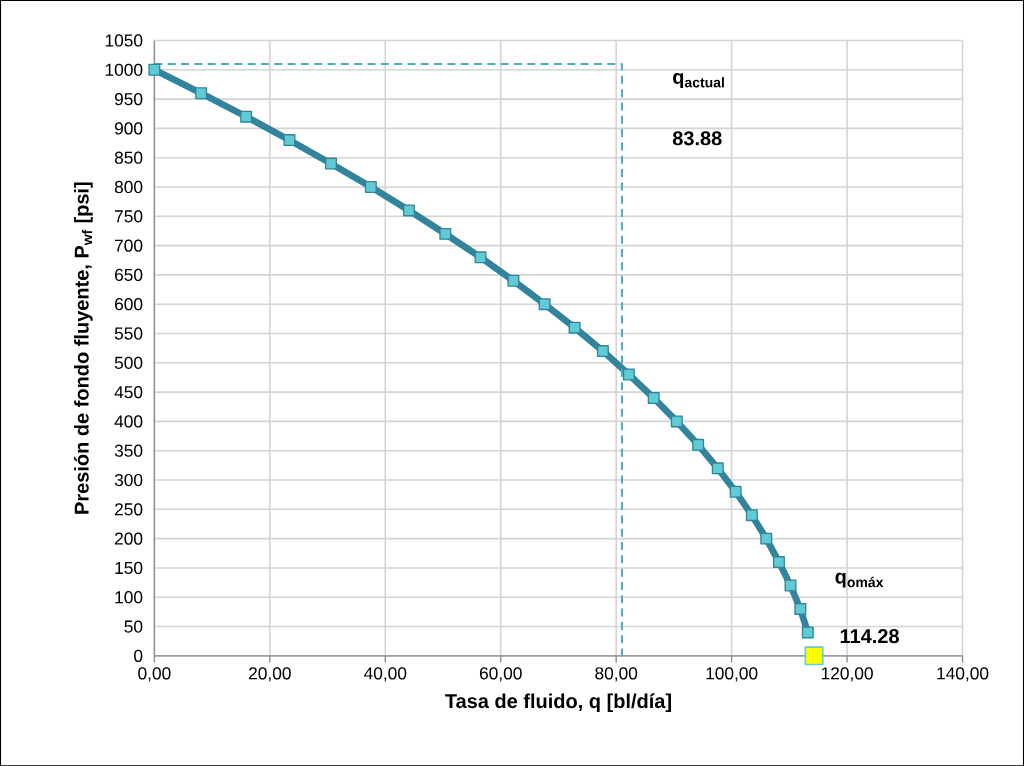 Image resolution: width=1024 pixels, height=766 pixels. I want to click on x-tick-label: 120,00, so click(847, 674).